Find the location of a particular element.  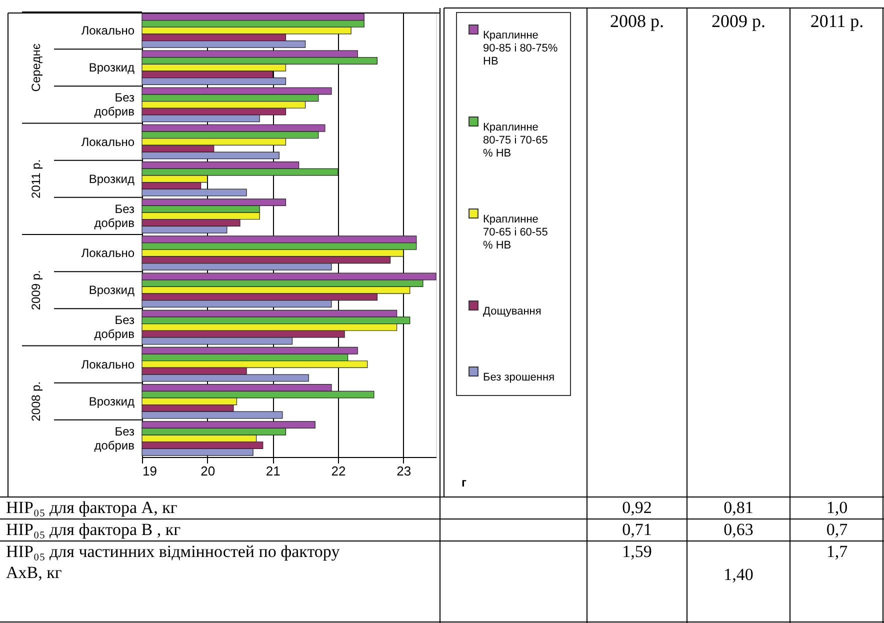

x-tick-label: 19 is located at coordinates (149, 471).